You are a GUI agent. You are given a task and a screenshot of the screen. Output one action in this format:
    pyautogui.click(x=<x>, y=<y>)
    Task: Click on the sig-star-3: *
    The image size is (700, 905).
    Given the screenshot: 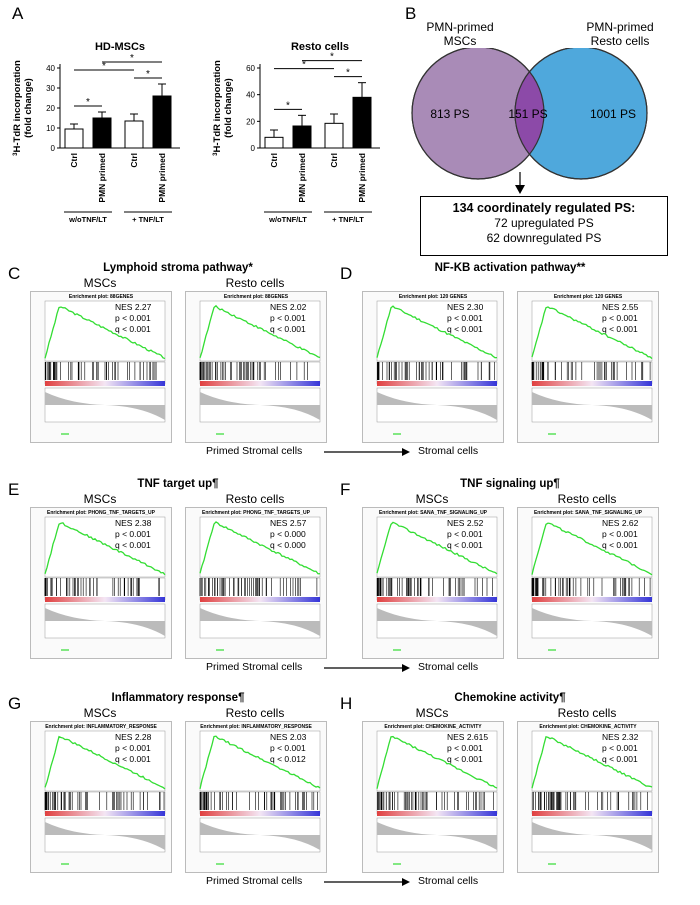 What is the action you would take?
    pyautogui.click(x=132, y=58)
    